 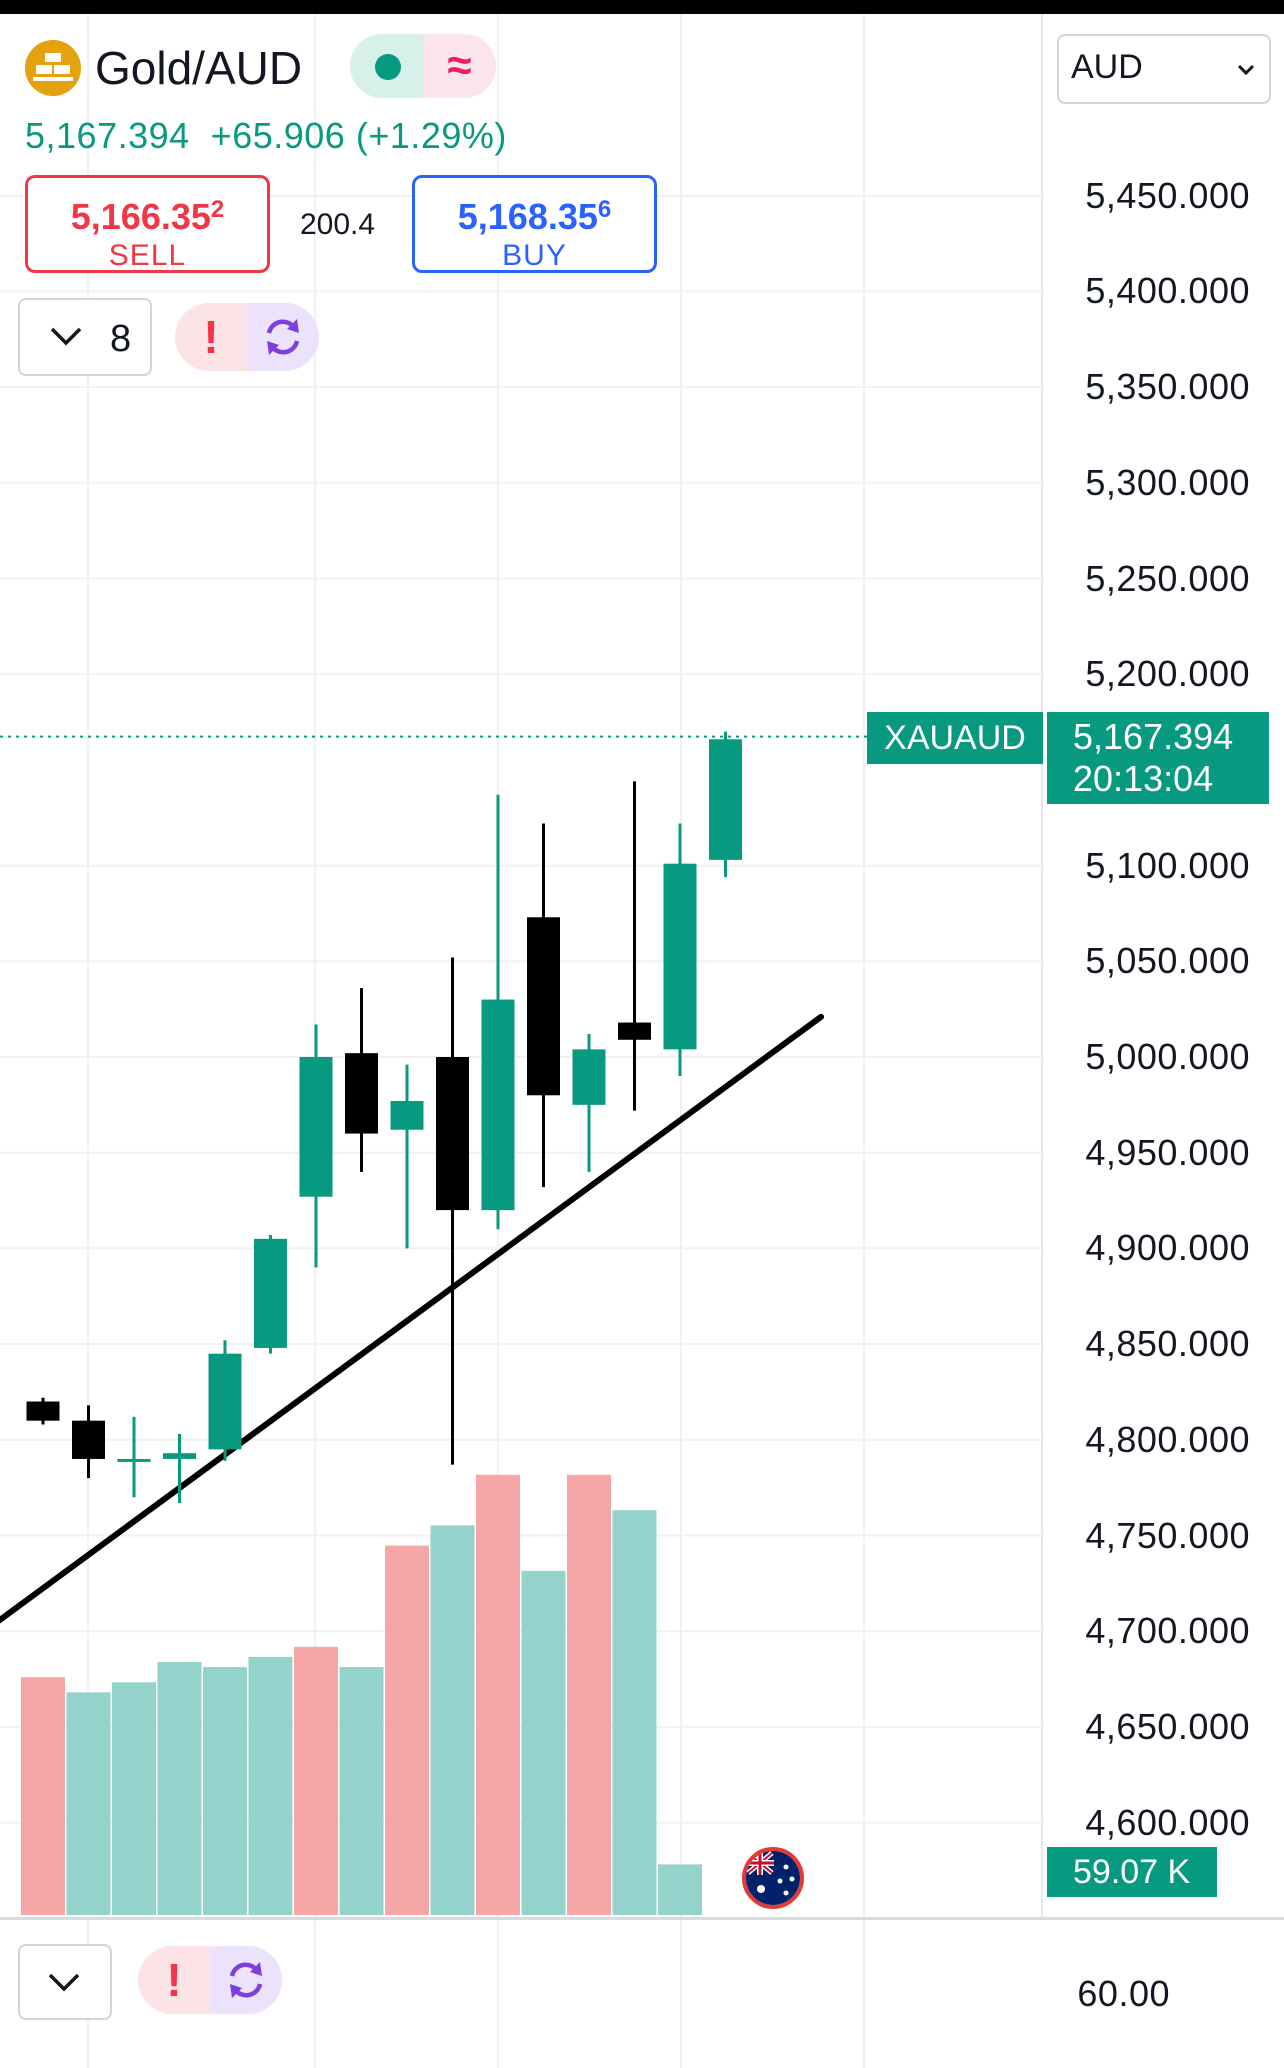 I want to click on volume-bars, so click(x=361, y=1694).